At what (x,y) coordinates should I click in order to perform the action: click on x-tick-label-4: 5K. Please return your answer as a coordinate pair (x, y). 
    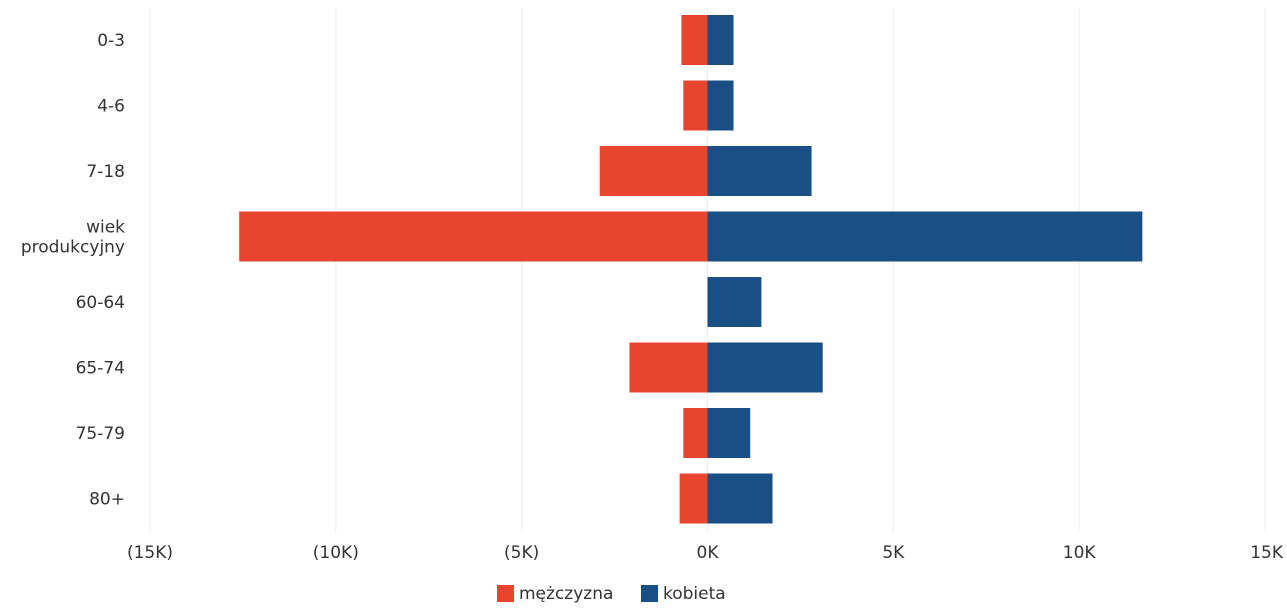
    Looking at the image, I should click on (893, 553).